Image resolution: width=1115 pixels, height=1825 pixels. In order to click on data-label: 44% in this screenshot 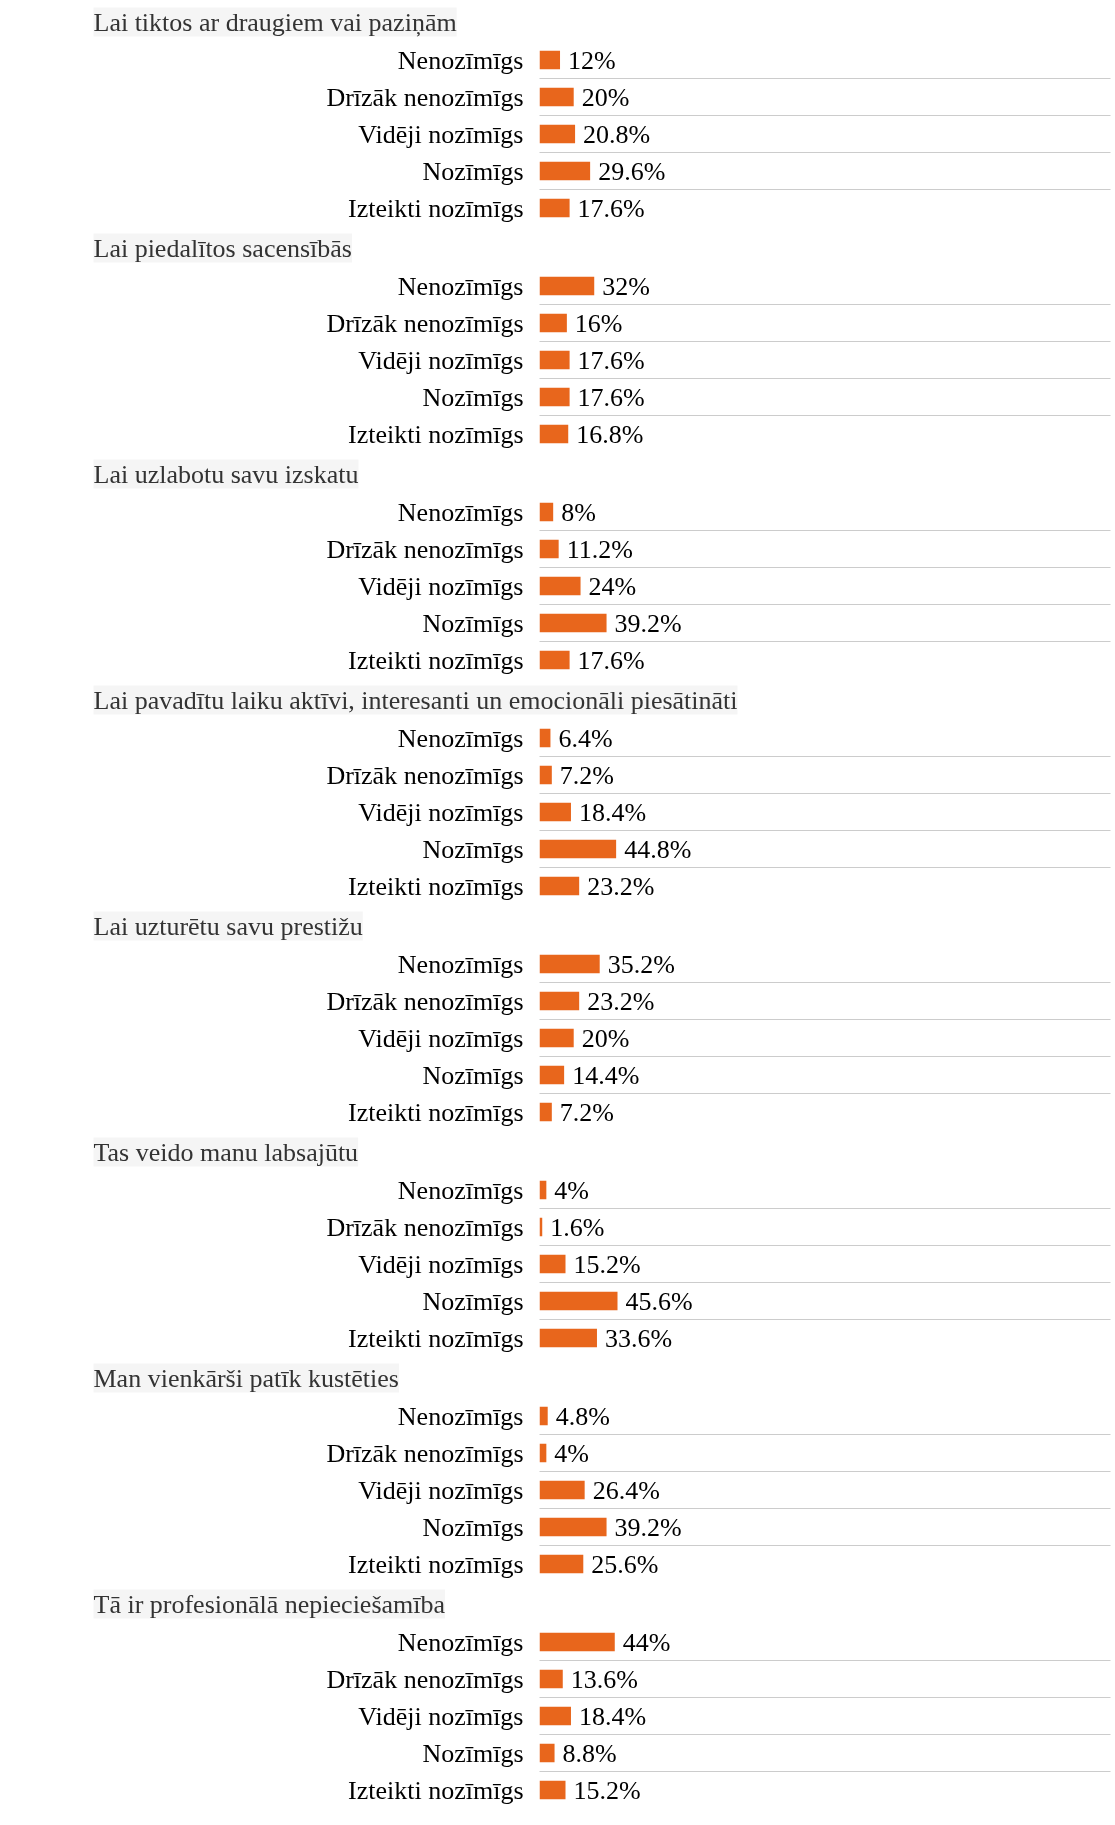, I will do `click(646, 1642)`.